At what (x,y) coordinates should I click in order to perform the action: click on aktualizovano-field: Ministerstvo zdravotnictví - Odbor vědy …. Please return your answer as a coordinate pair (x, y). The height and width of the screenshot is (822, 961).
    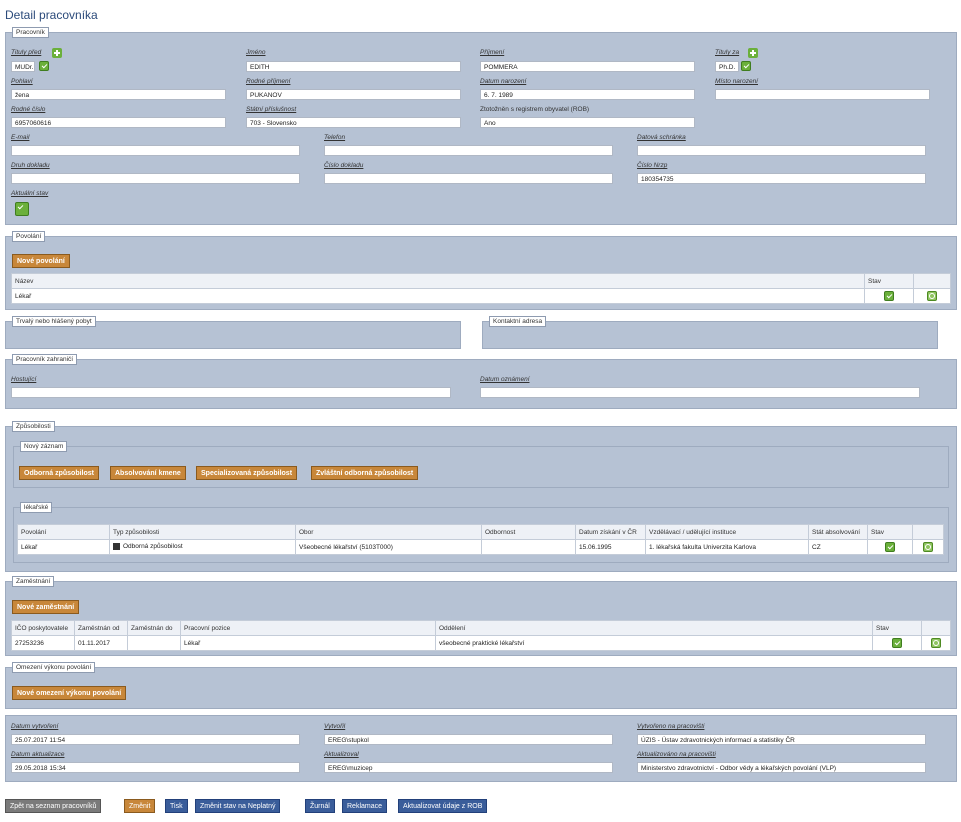
    Looking at the image, I should click on (781, 767).